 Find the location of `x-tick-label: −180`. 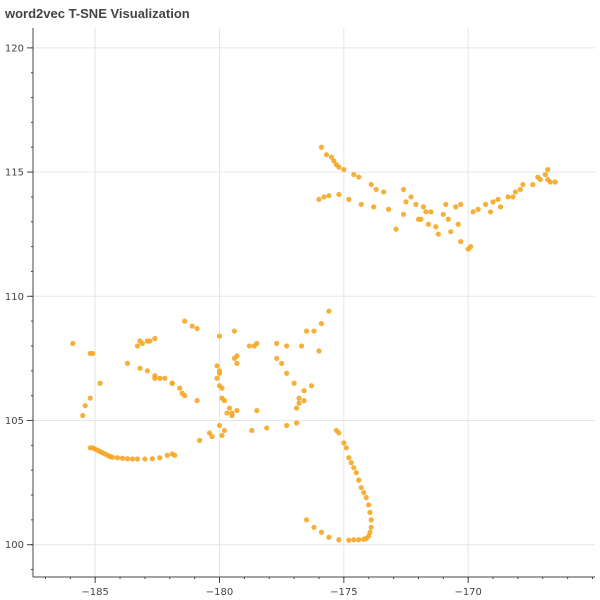

x-tick-label: −180 is located at coordinates (219, 592).